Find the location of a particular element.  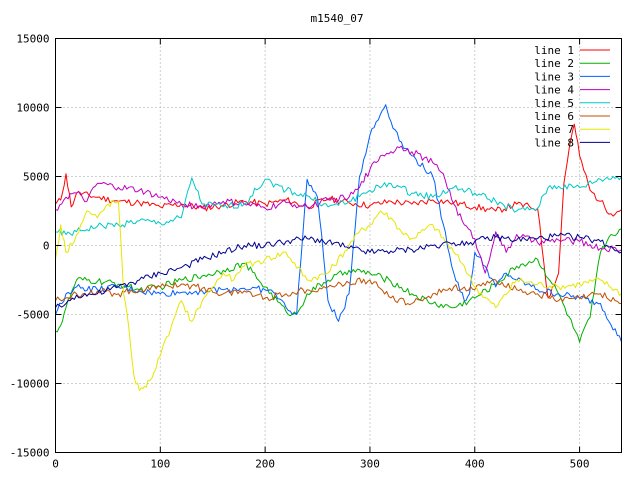

legend-label: line 8 is located at coordinates (554, 142).